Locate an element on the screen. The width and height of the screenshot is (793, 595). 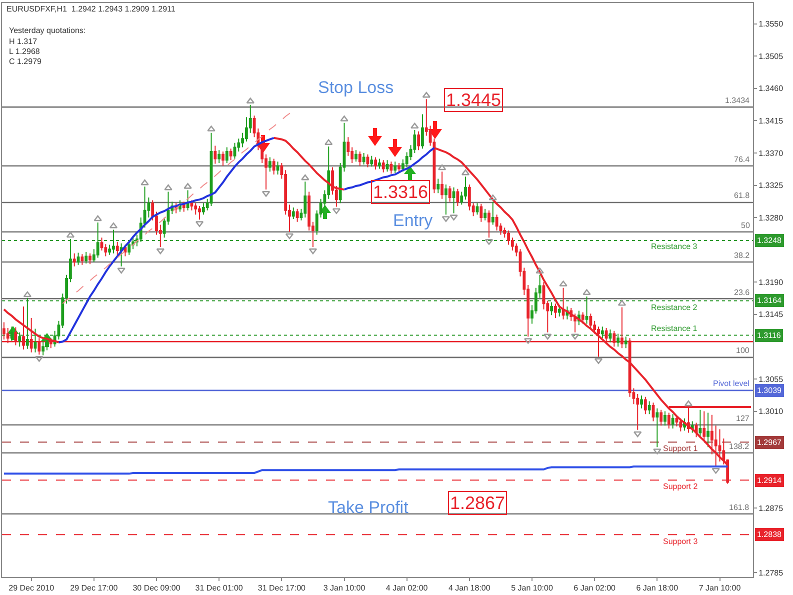
x-tick-label: 7 Jan 10:00 is located at coordinates (720, 588).